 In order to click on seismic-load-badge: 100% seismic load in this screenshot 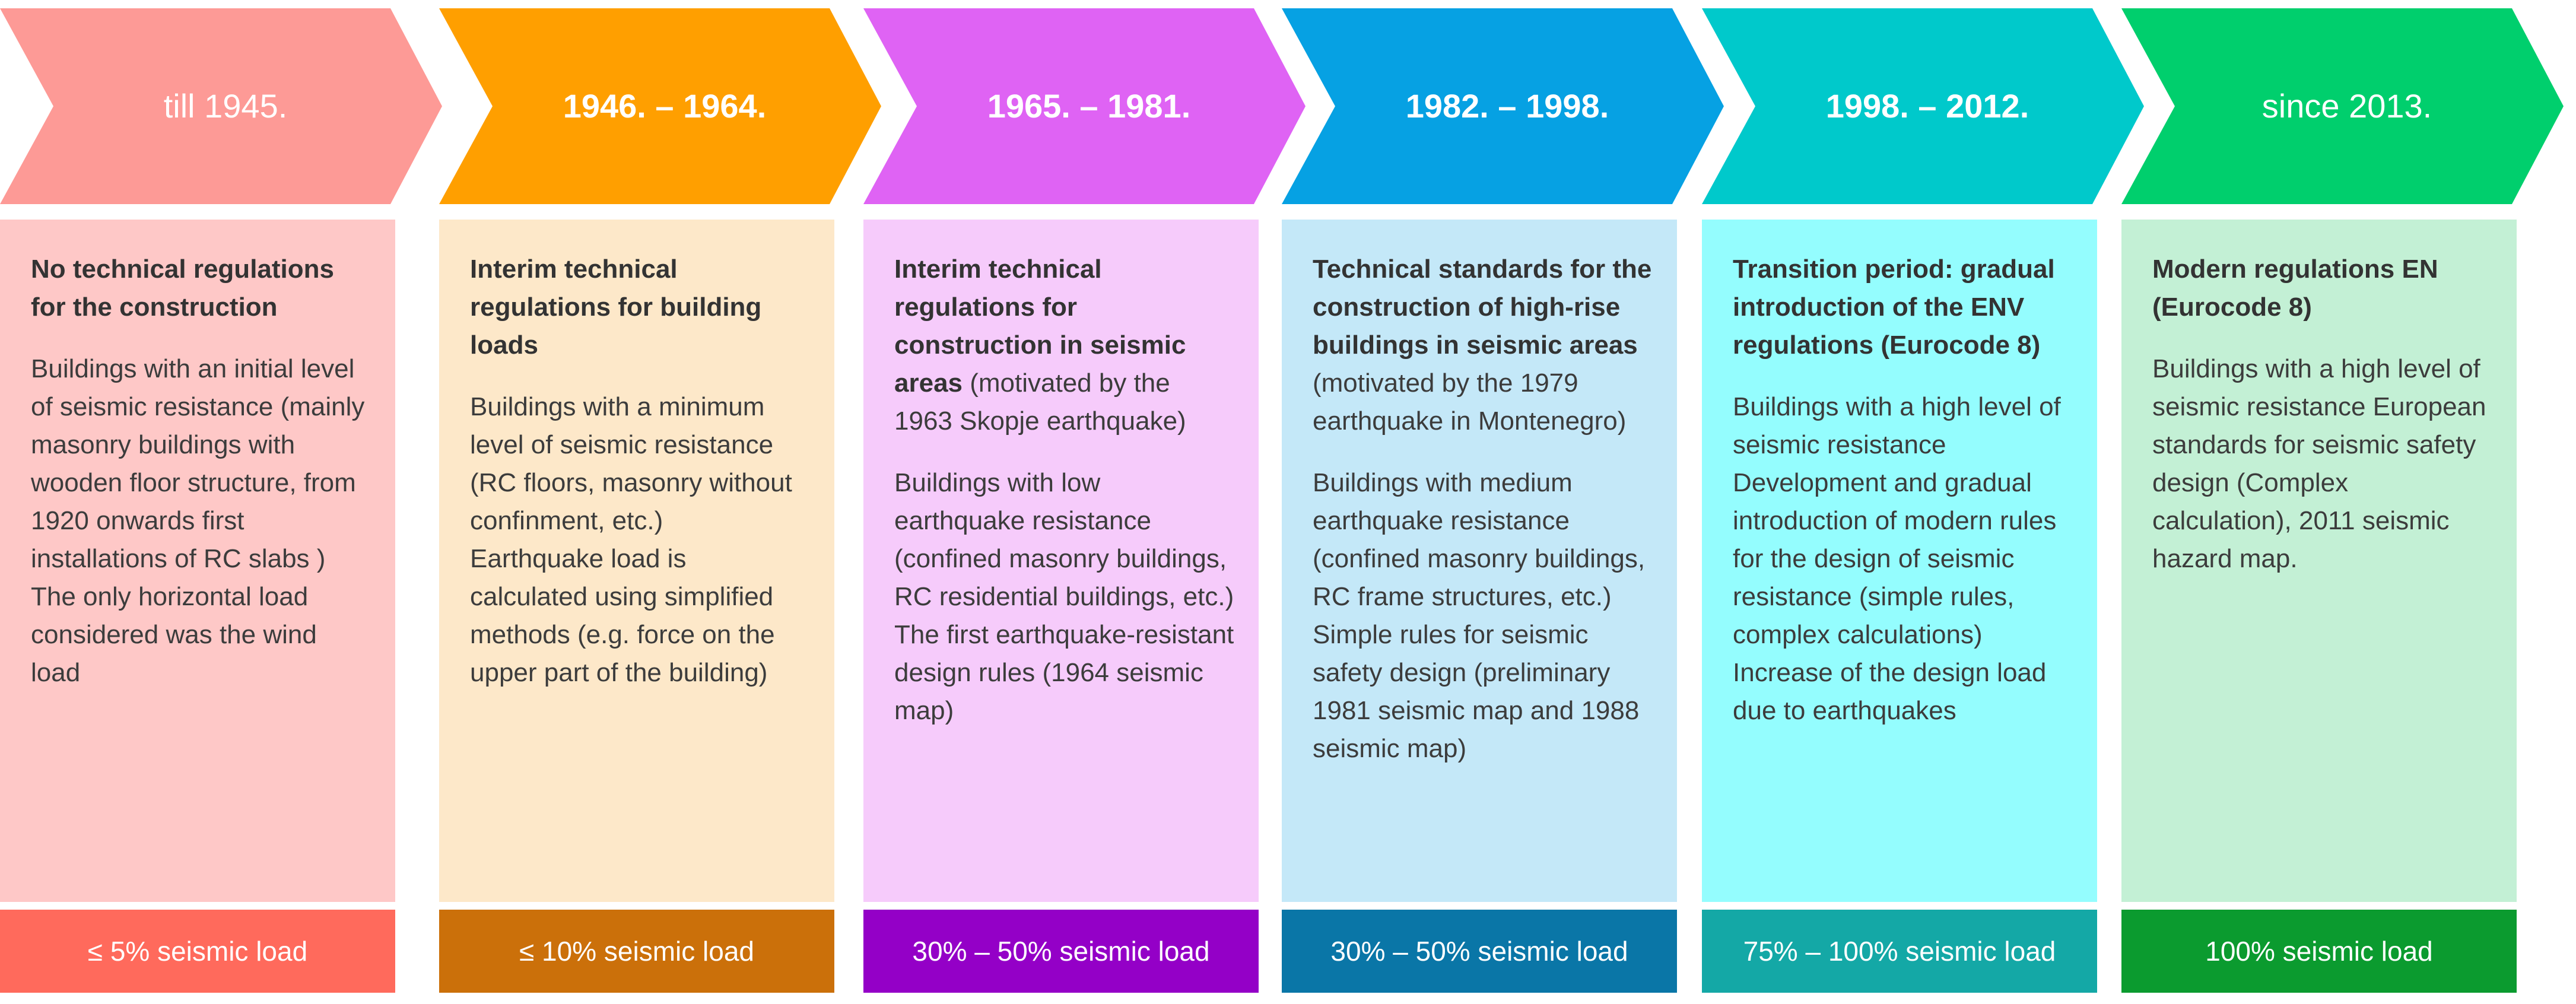, I will do `click(2319, 951)`.